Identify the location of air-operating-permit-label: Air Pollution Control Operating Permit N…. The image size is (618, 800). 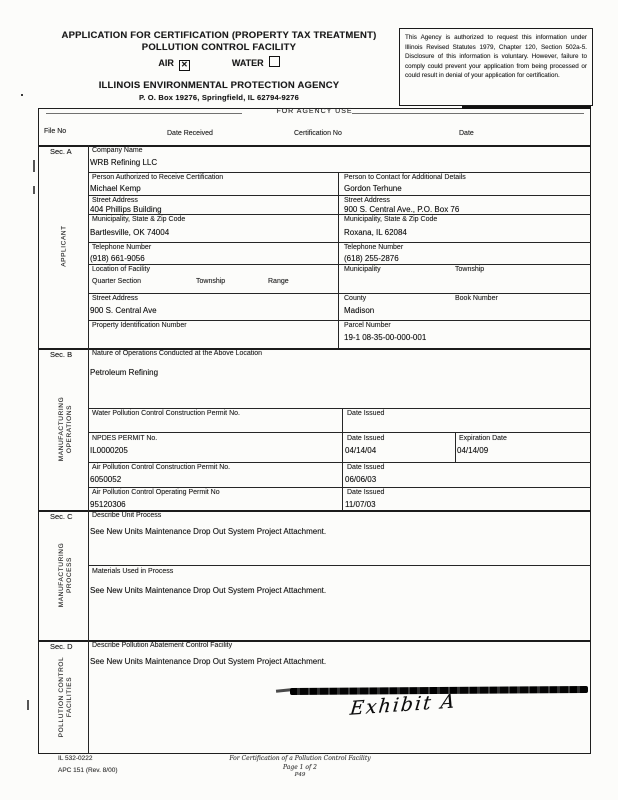
(156, 492).